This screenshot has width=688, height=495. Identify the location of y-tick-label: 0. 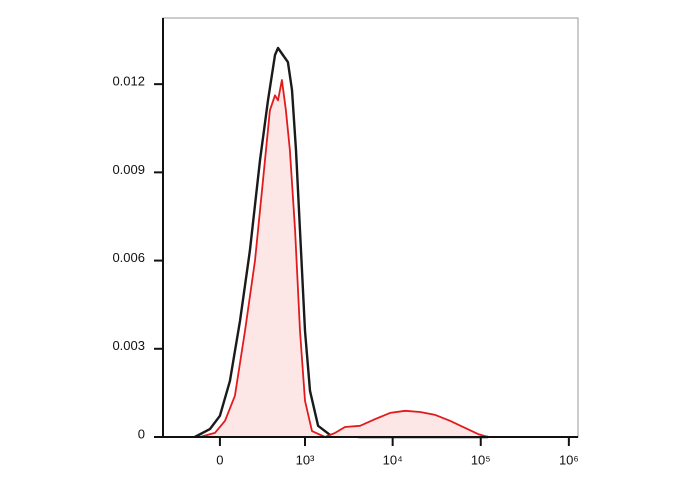
(141, 433).